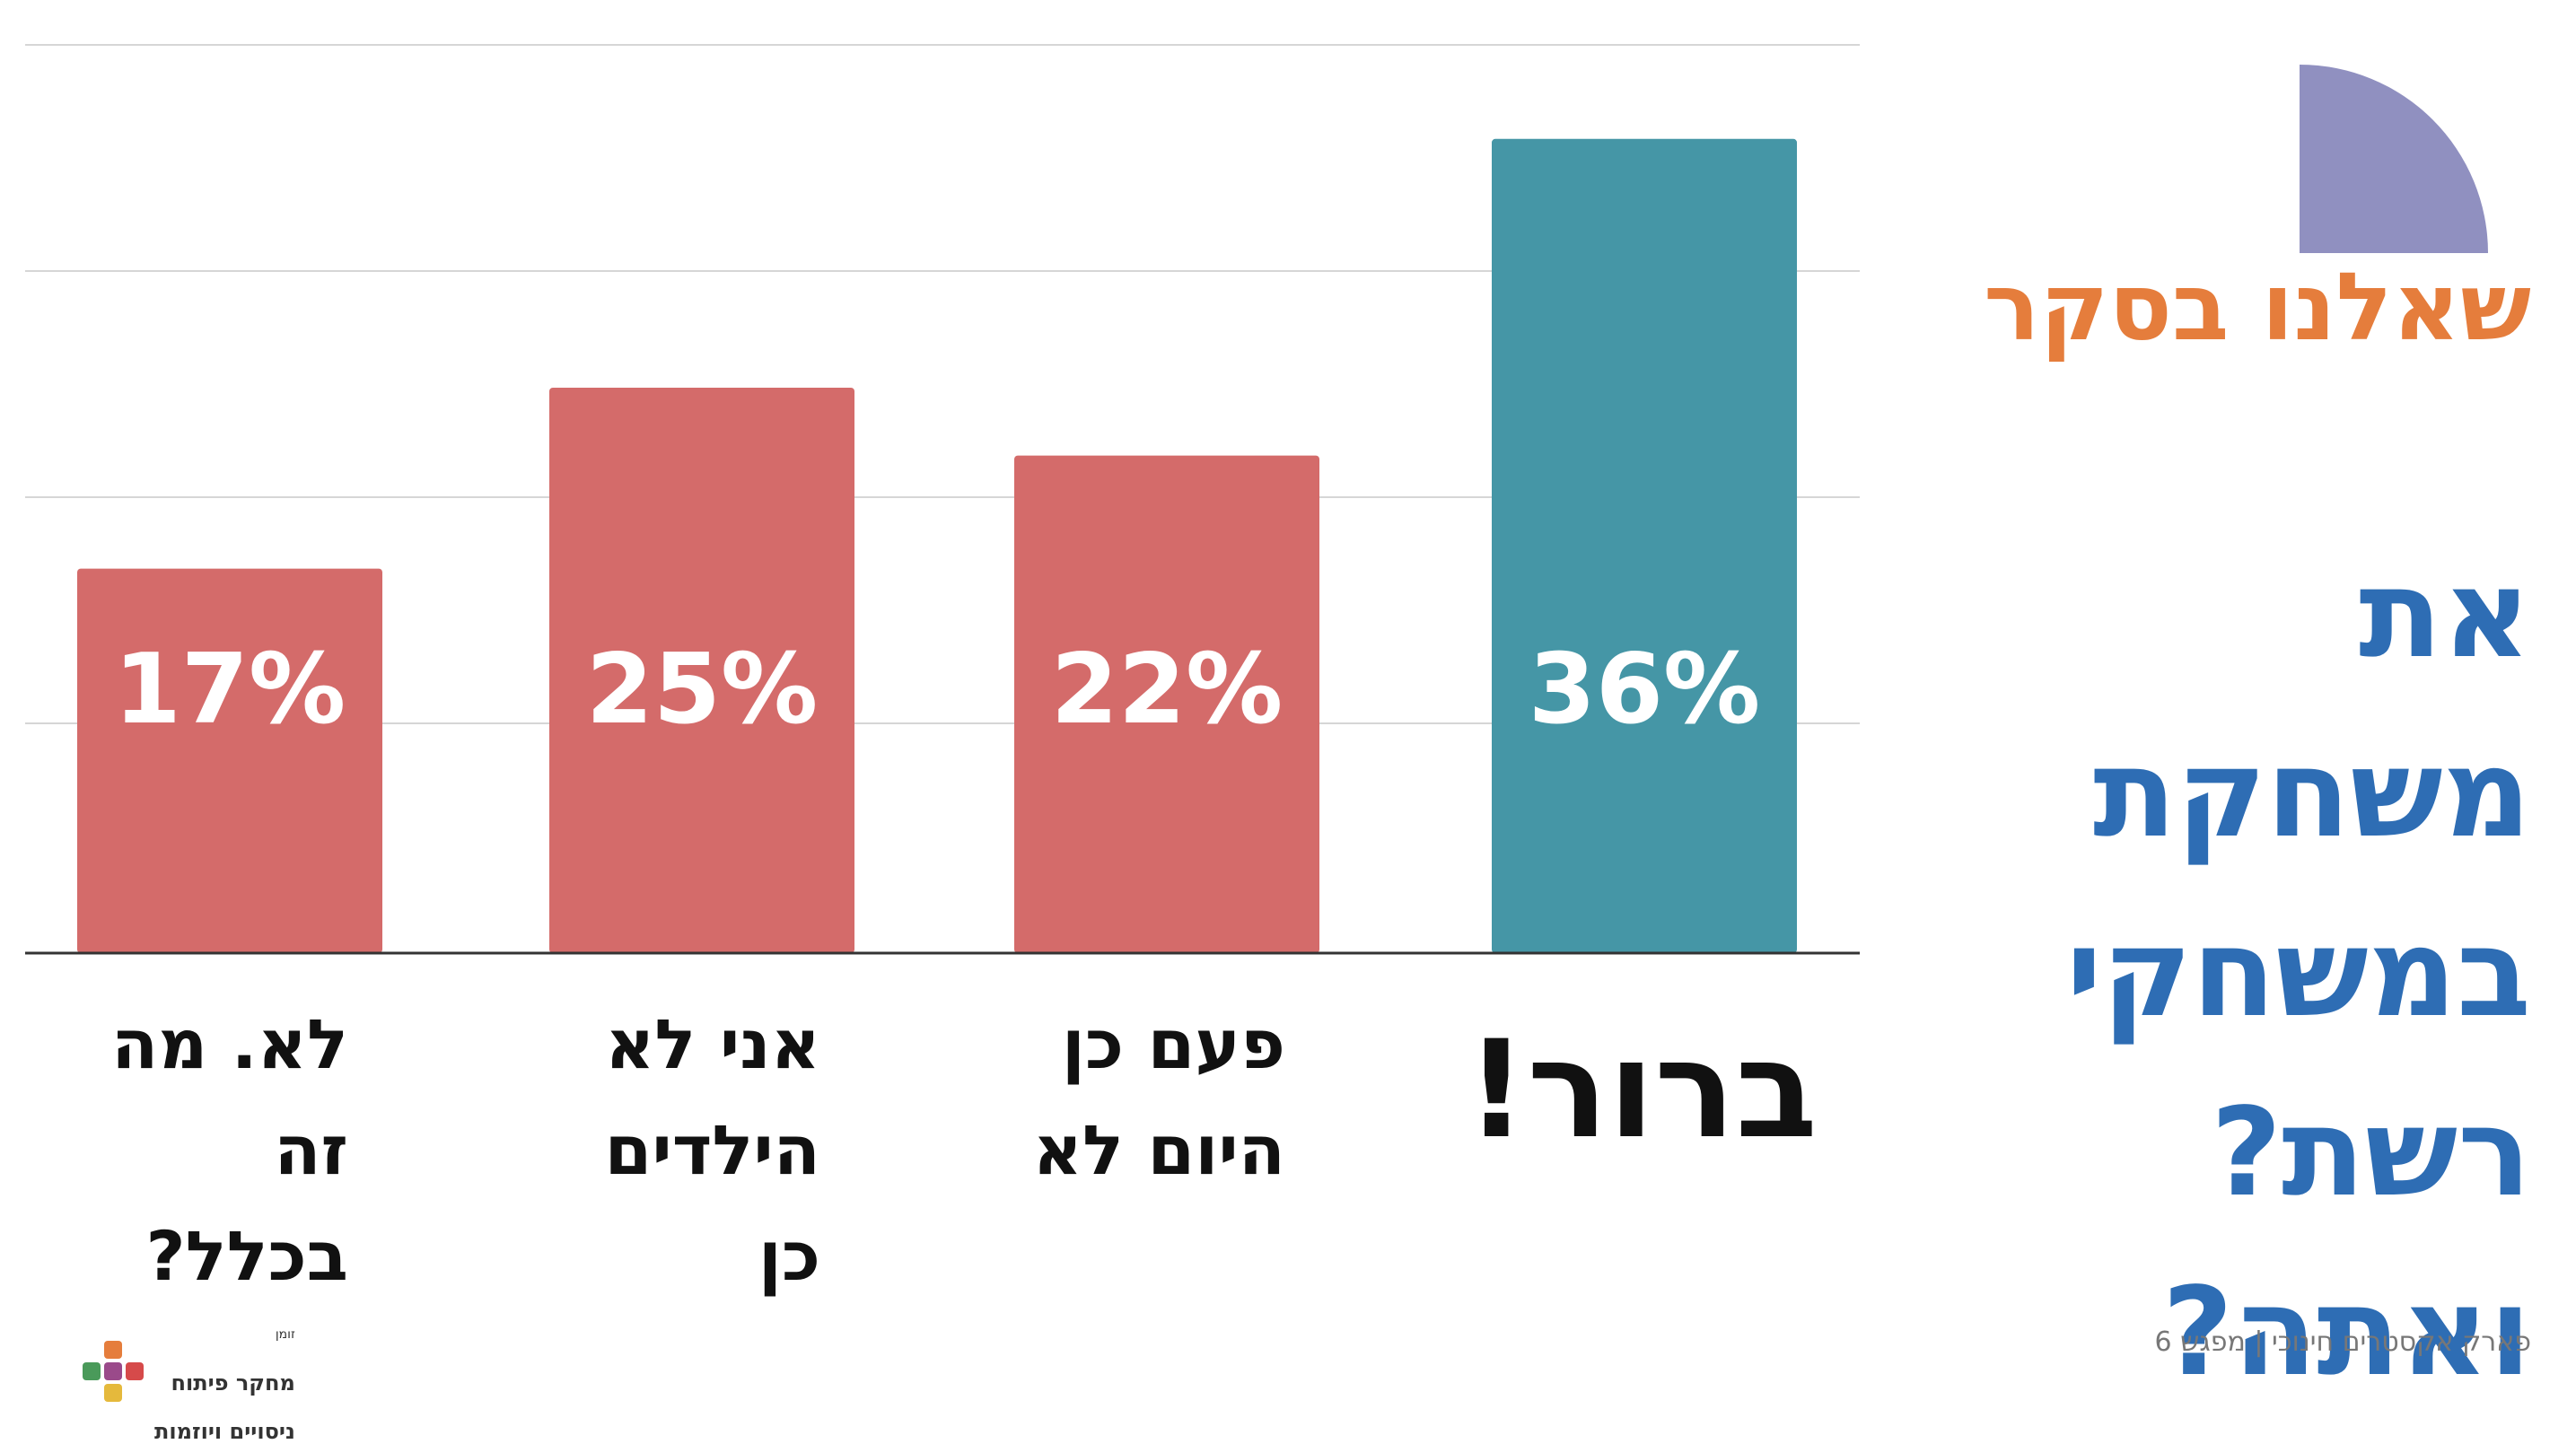 Image resolution: width=2576 pixels, height=1444 pixels. Describe the element at coordinates (1167, 690) in the screenshot. I see `bar-value-label: 22%` at that location.